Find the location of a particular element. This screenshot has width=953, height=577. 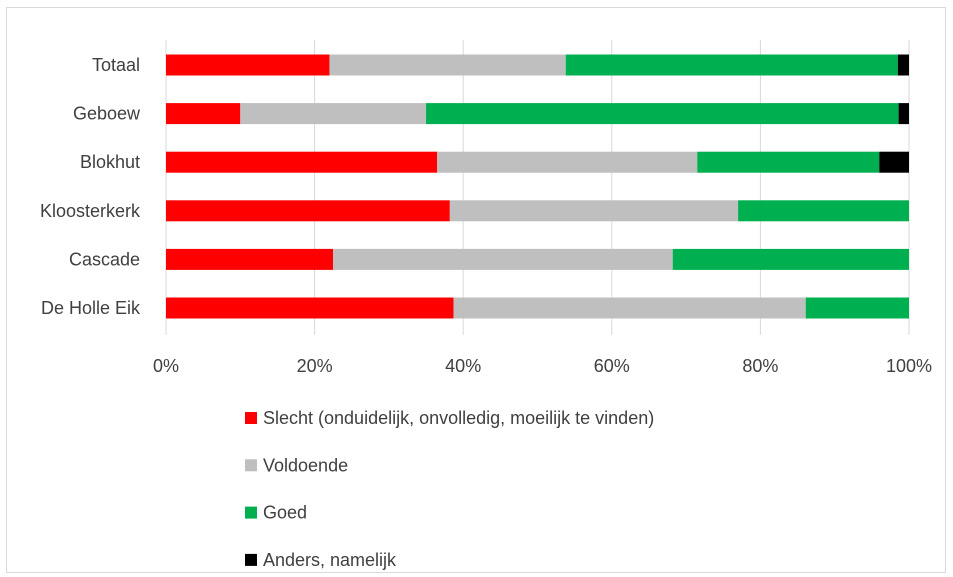

x-tick-label: 0% is located at coordinates (166, 366).